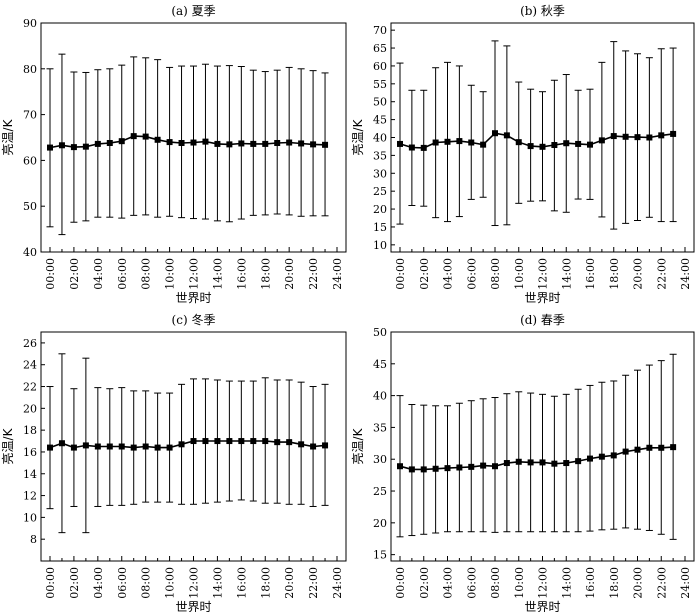 The image size is (700, 612). What do you see at coordinates (30, 387) in the screenshot?
I see `y-tick-label: 22` at bounding box center [30, 387].